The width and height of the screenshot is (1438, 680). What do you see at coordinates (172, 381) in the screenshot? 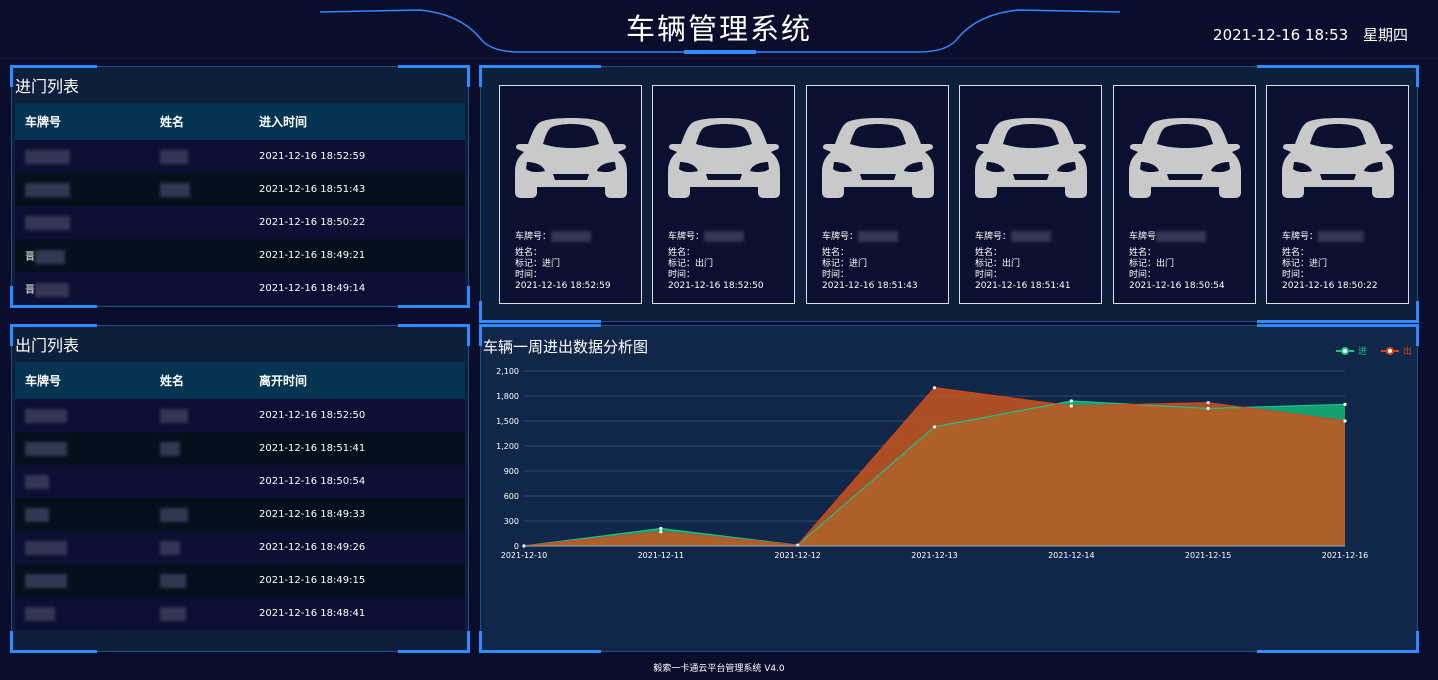
I see `column-header-name: 姓名` at bounding box center [172, 381].